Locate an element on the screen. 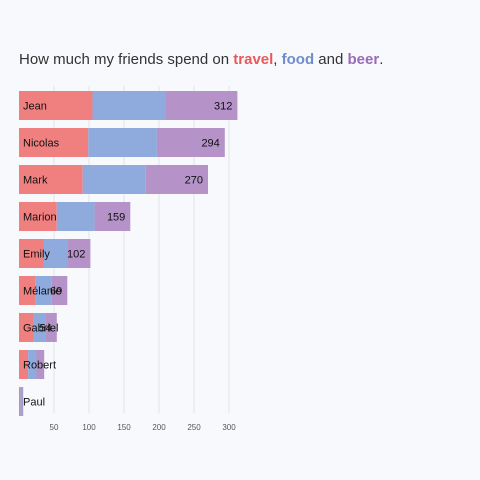 The width and height of the screenshot is (480, 480). title-beer: beer is located at coordinates (363, 59).